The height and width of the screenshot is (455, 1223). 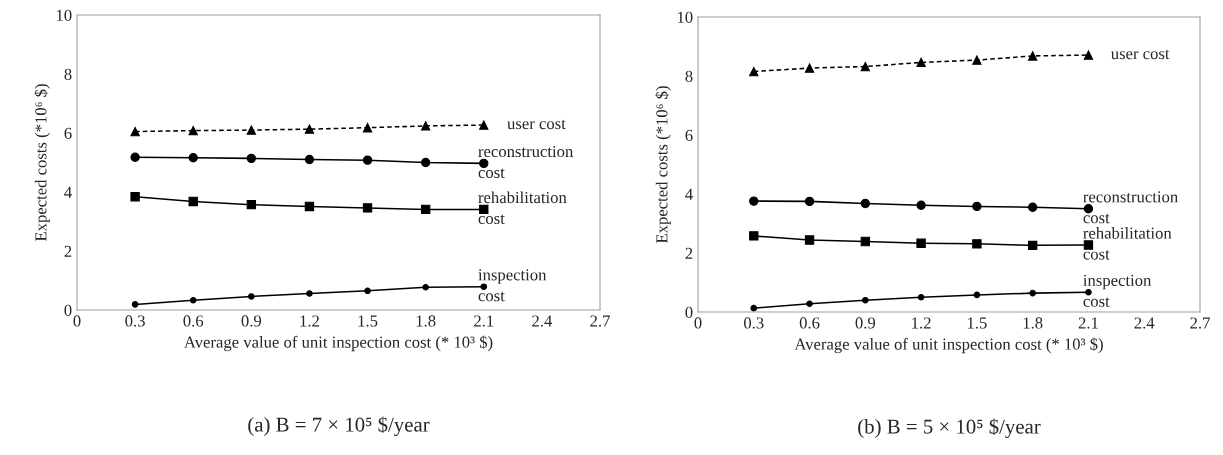 What do you see at coordinates (339, 426) in the screenshot?
I see `text: (a) B = 7 × 10⁵ $/year` at bounding box center [339, 426].